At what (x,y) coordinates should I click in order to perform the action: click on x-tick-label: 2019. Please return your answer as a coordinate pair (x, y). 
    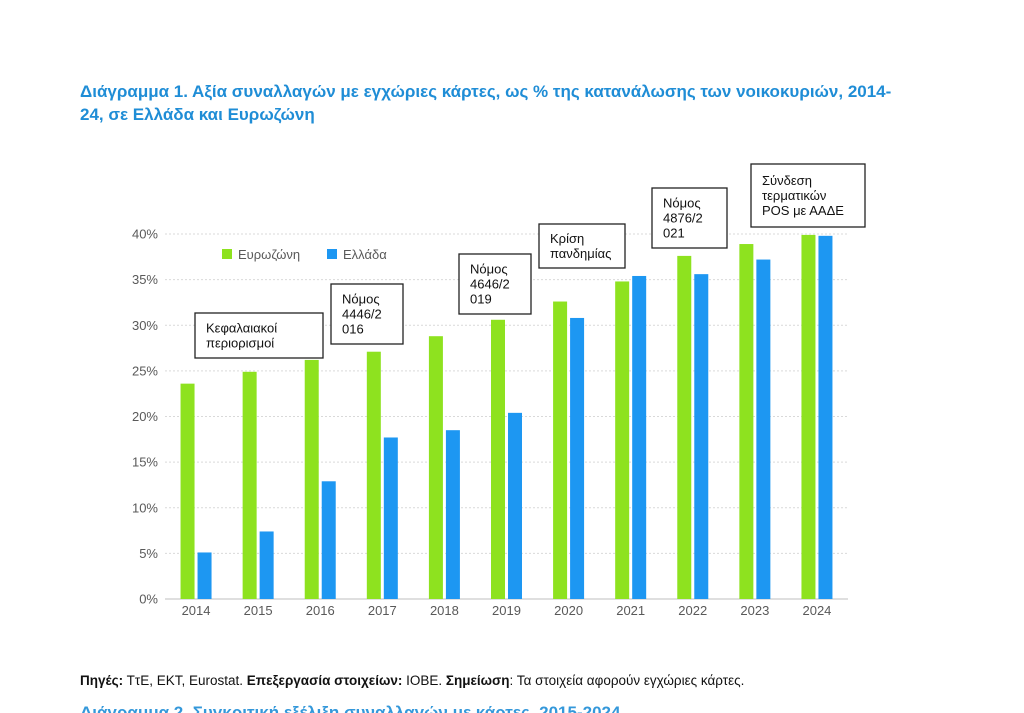
    Looking at the image, I should click on (506, 610).